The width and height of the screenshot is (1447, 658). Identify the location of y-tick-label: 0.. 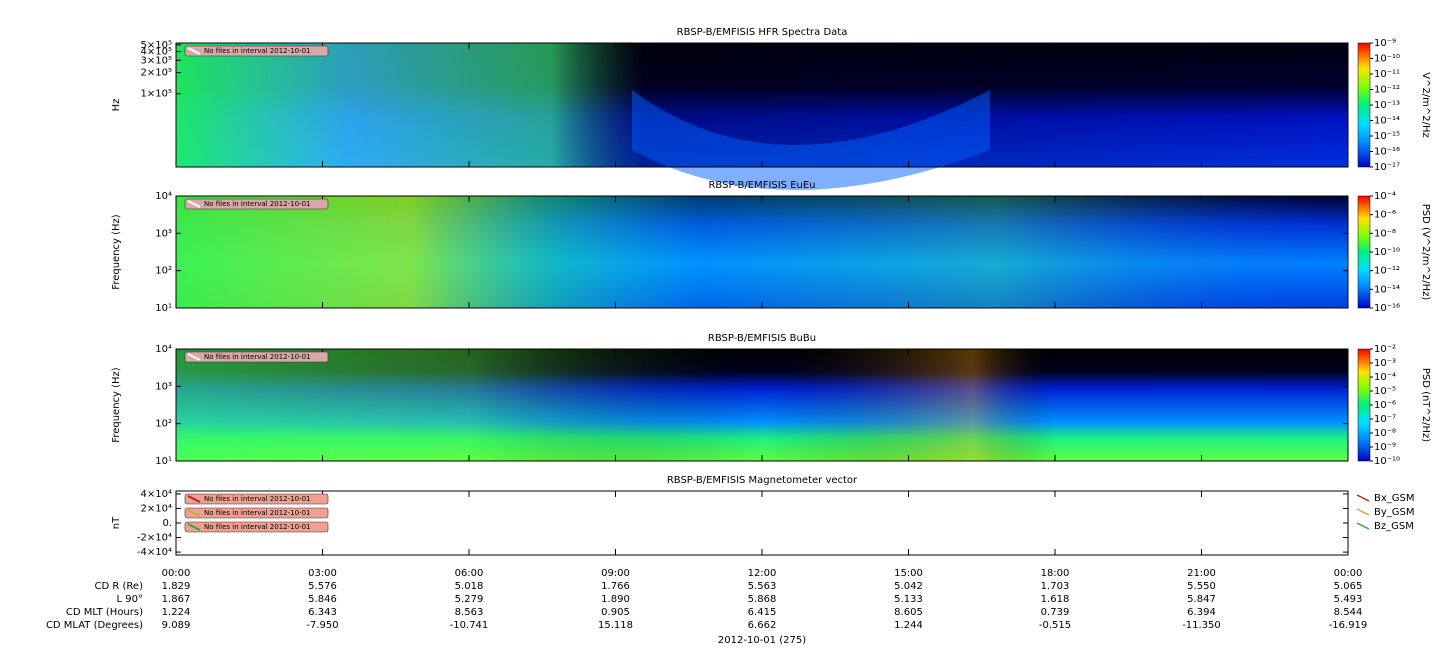
(167, 523).